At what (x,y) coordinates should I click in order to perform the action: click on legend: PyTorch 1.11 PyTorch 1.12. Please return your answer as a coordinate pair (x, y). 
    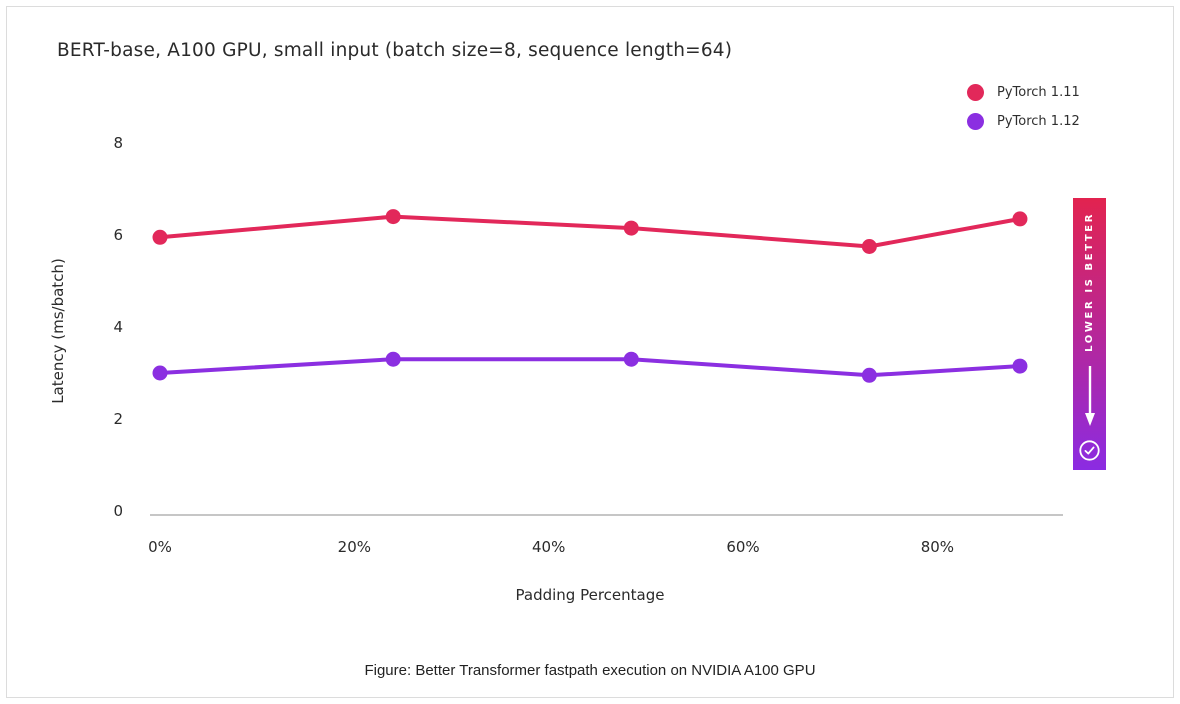
    Looking at the image, I should click on (1023, 107).